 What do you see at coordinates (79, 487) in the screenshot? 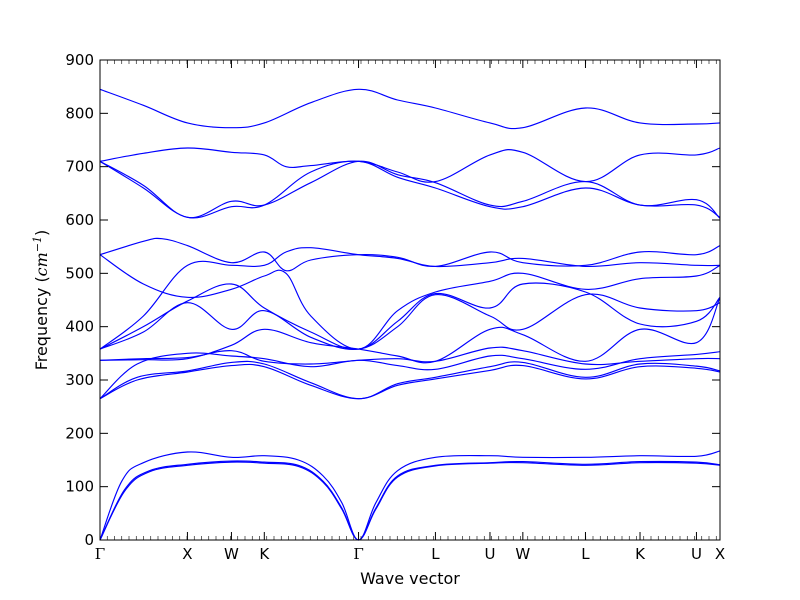
I see `y-tick-label-100: 100` at bounding box center [79, 487].